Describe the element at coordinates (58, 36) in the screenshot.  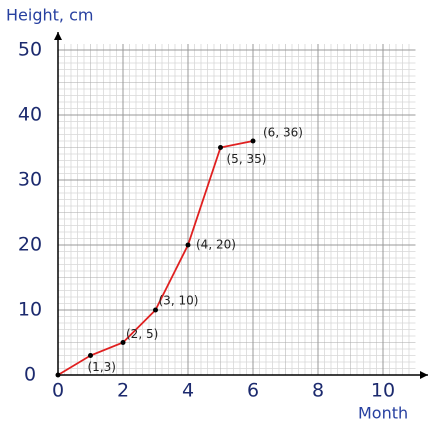
I see `y-axis-arrow` at that location.